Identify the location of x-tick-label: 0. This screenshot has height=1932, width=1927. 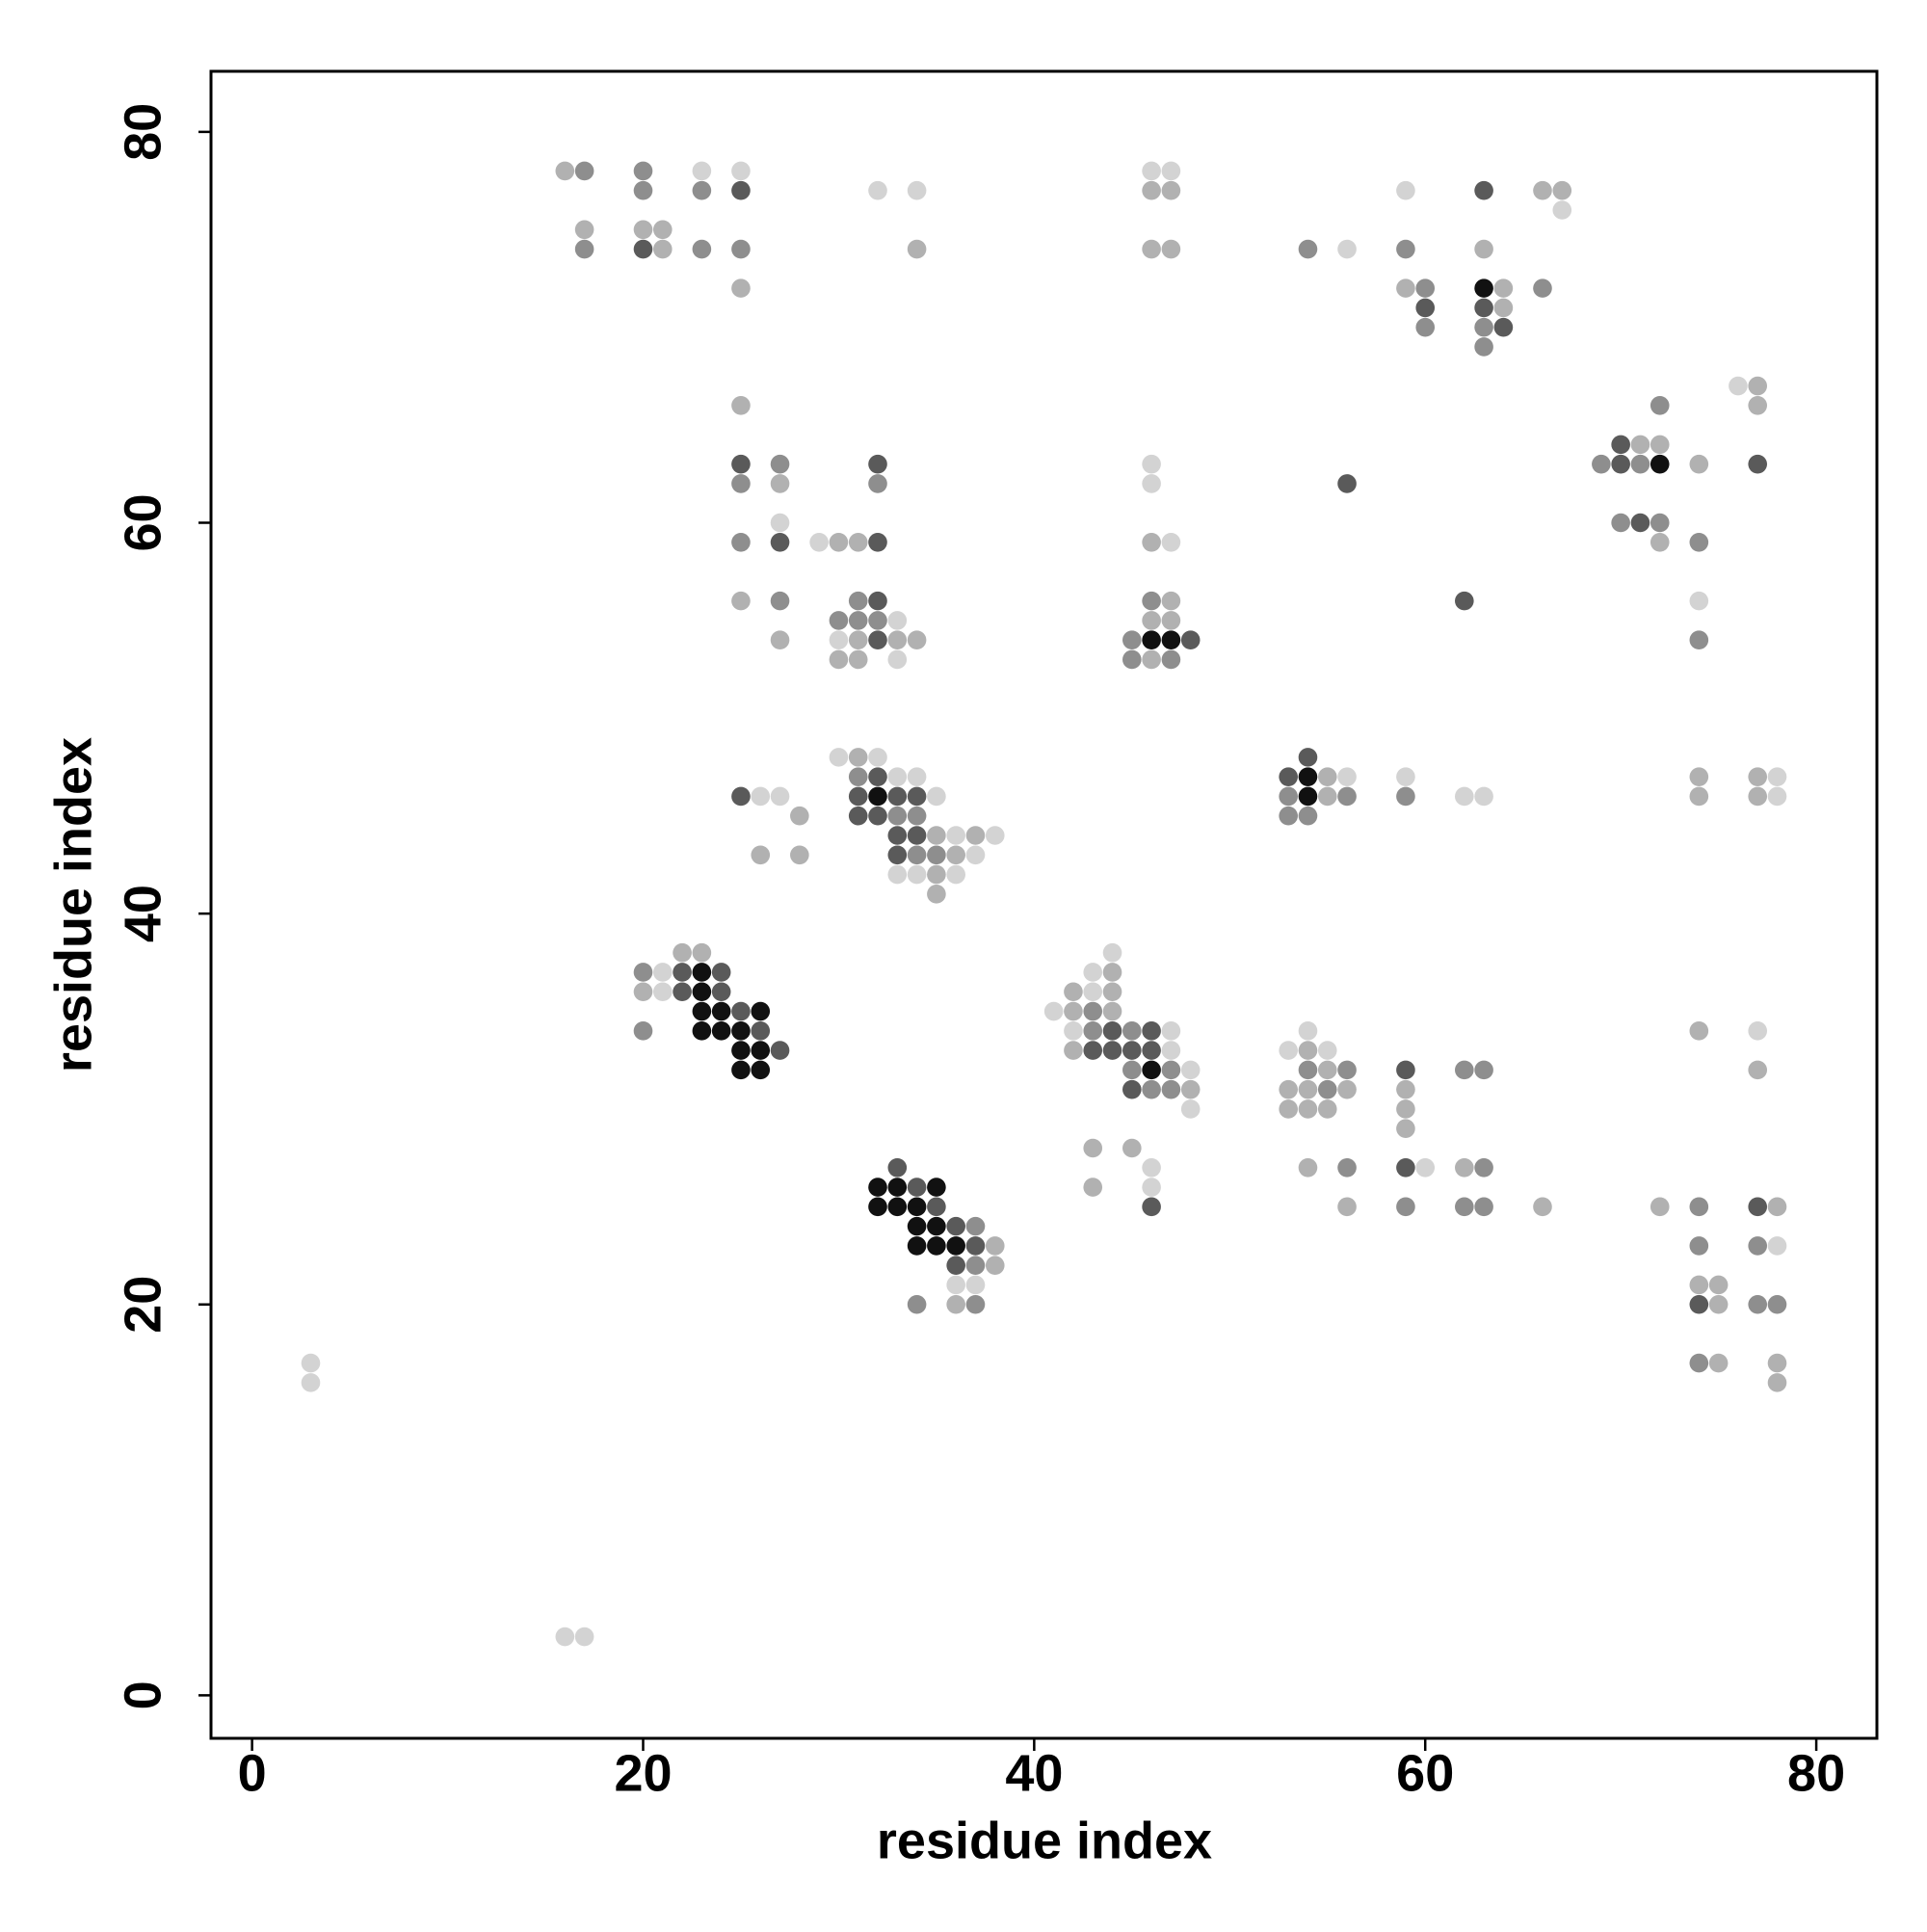
(253, 1773).